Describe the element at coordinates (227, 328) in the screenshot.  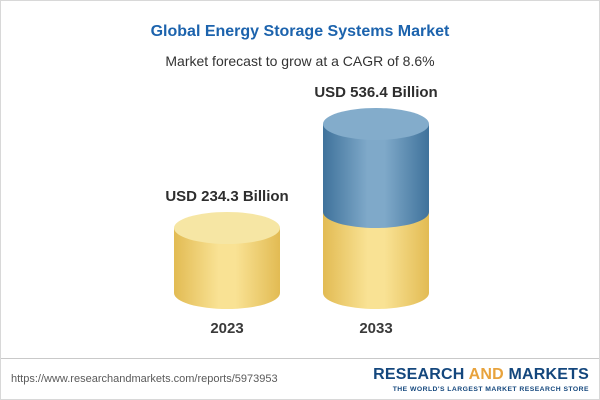
I see `axis-label-2023: 2023` at that location.